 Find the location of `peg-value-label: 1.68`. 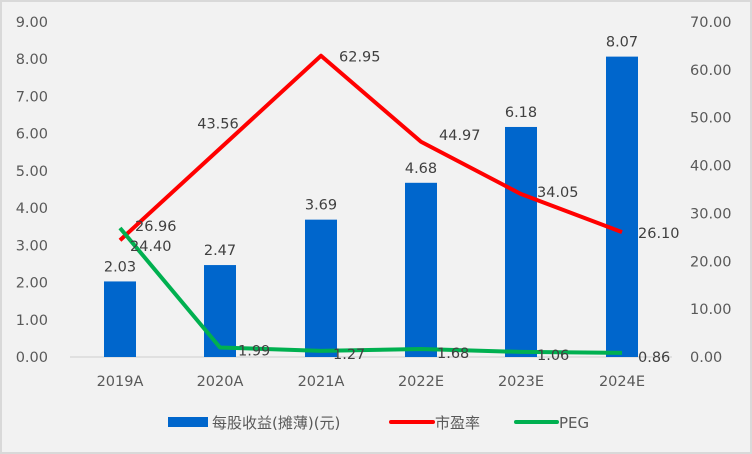

peg-value-label: 1.68 is located at coordinates (453, 354).